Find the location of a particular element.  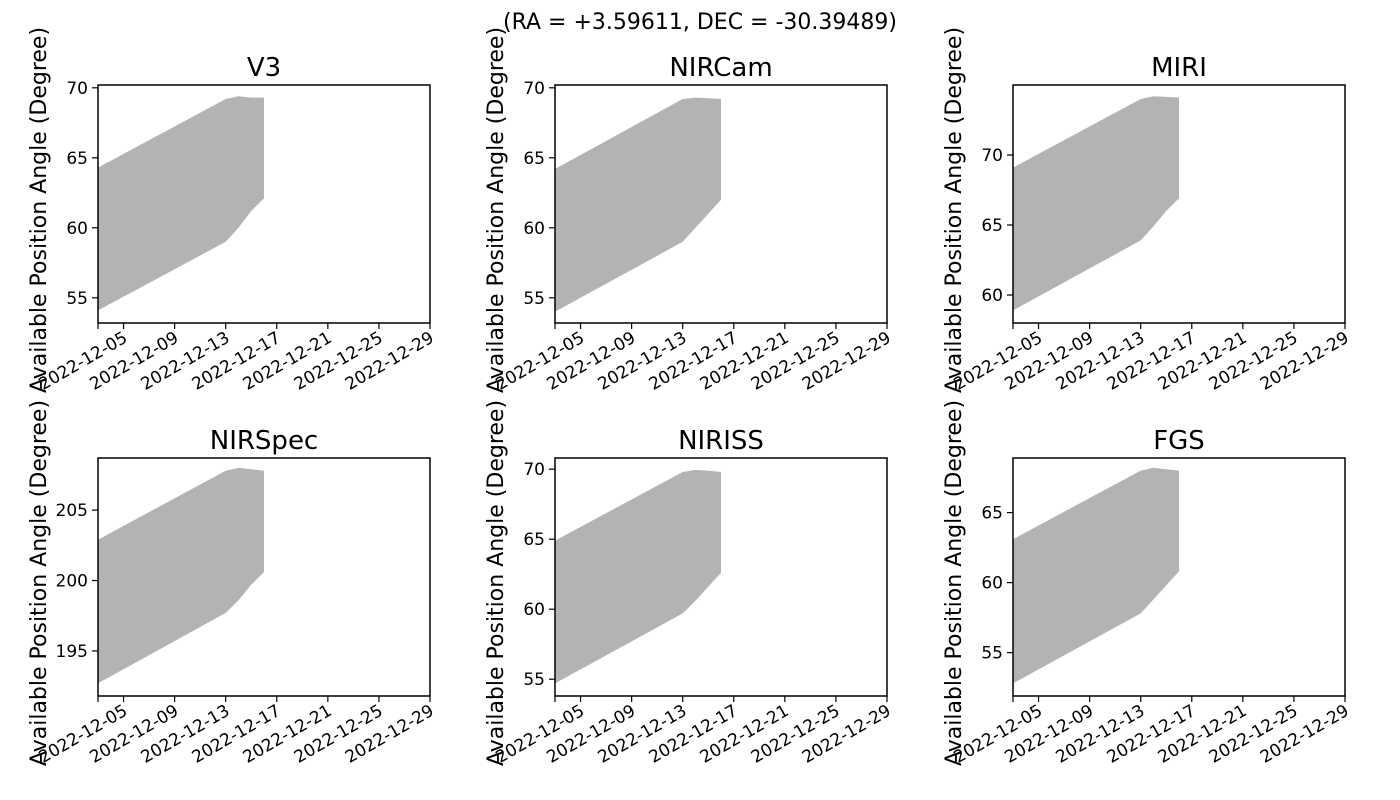

y-tick-label: 195 is located at coordinates (72, 652).